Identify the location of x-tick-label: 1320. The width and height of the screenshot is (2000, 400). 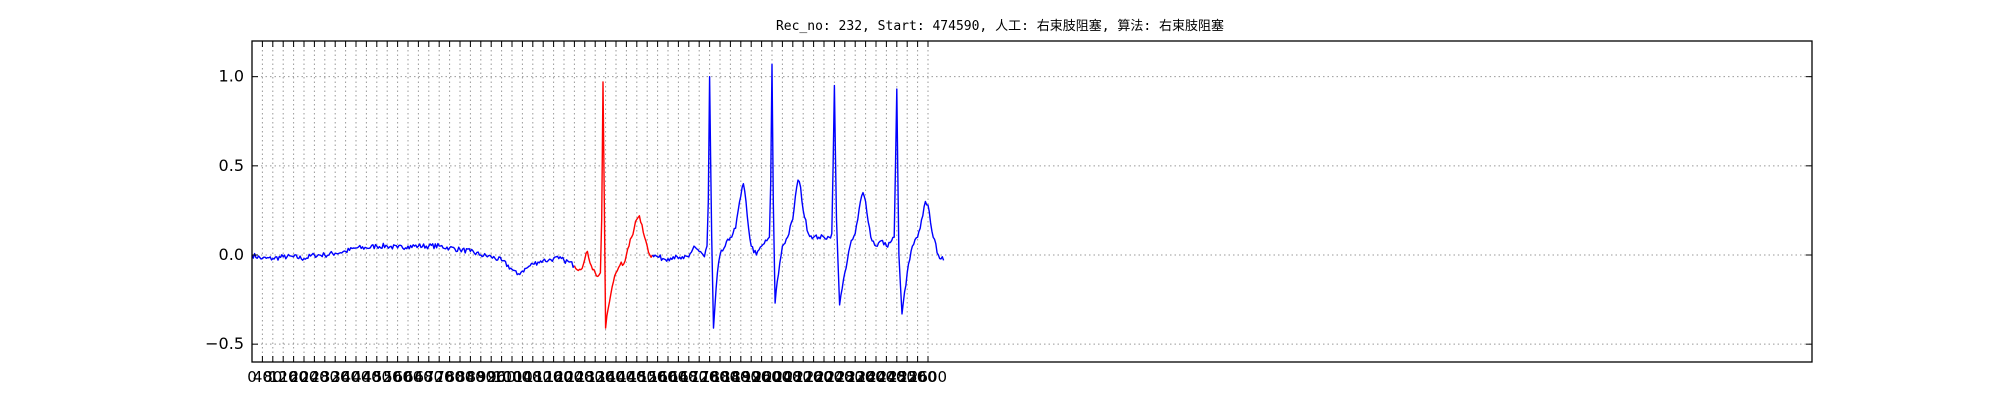
(595, 377).